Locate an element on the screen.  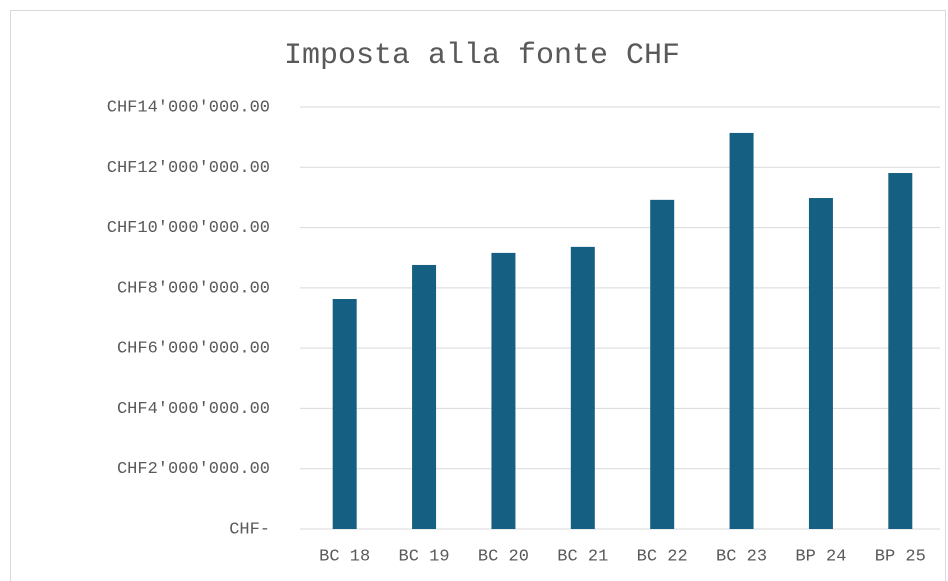
y-tick-label: CHF4'000'000.00 is located at coordinates (193, 409).